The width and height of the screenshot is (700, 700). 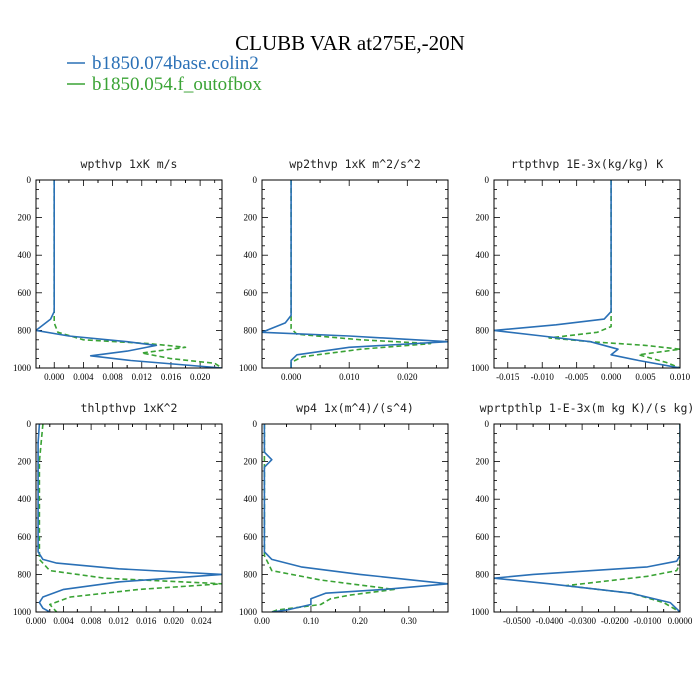 What do you see at coordinates (587, 408) in the screenshot?
I see `panel-title: wprtpthlp 1-E-3x(m kg K)/(s kg)` at bounding box center [587, 408].